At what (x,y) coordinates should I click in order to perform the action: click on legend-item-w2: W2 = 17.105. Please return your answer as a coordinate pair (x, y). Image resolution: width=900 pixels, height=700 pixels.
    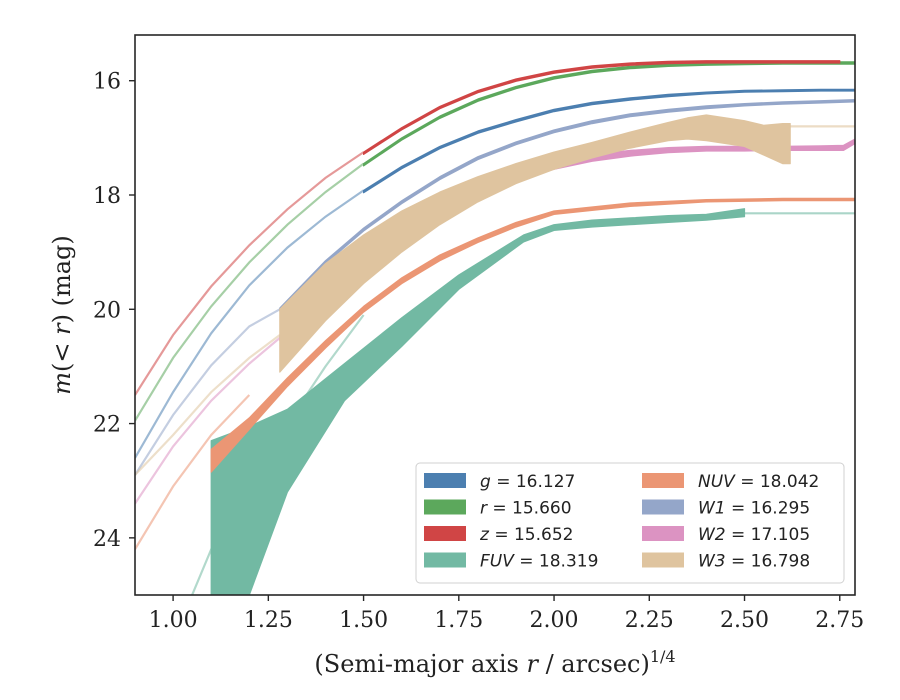
    Looking at the image, I should click on (726, 535).